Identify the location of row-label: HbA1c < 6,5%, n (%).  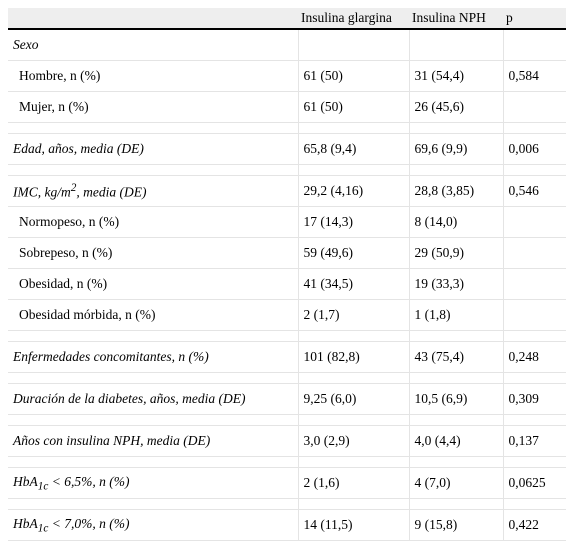
(153, 483).